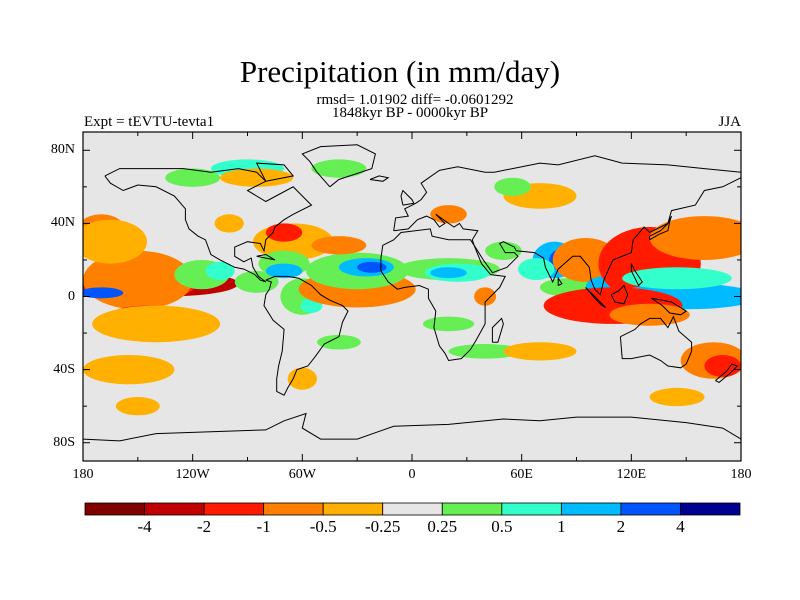  I want to click on x-tick-label: 60W, so click(302, 474).